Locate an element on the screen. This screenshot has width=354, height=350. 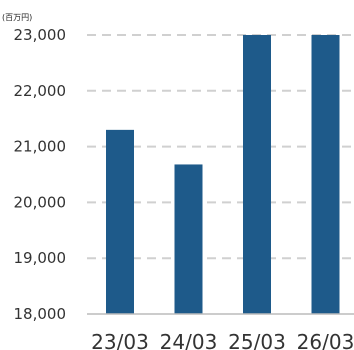
y-tick-label: 18,000 is located at coordinates (40, 314).